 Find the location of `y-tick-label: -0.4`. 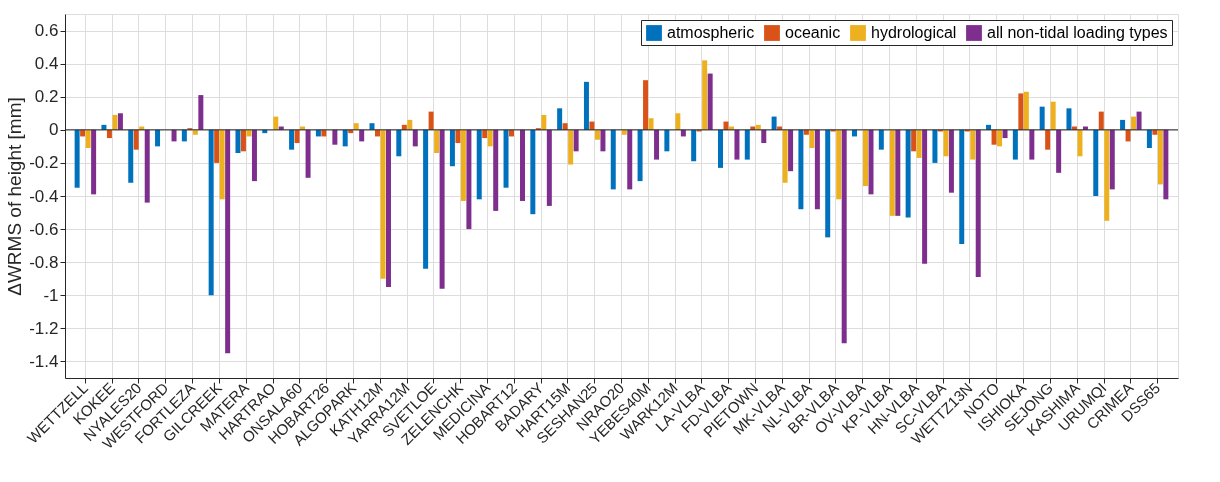

y-tick-label: -0.4 is located at coordinates (44, 196).